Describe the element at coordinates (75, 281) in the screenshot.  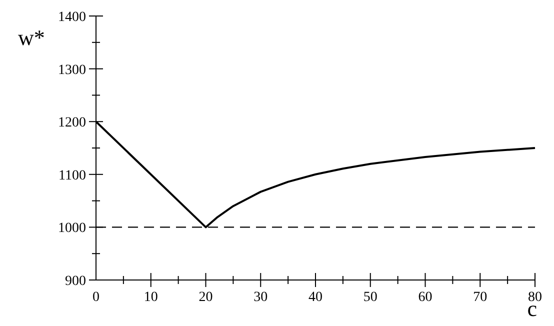
I see `y-tick-label: 900` at that location.